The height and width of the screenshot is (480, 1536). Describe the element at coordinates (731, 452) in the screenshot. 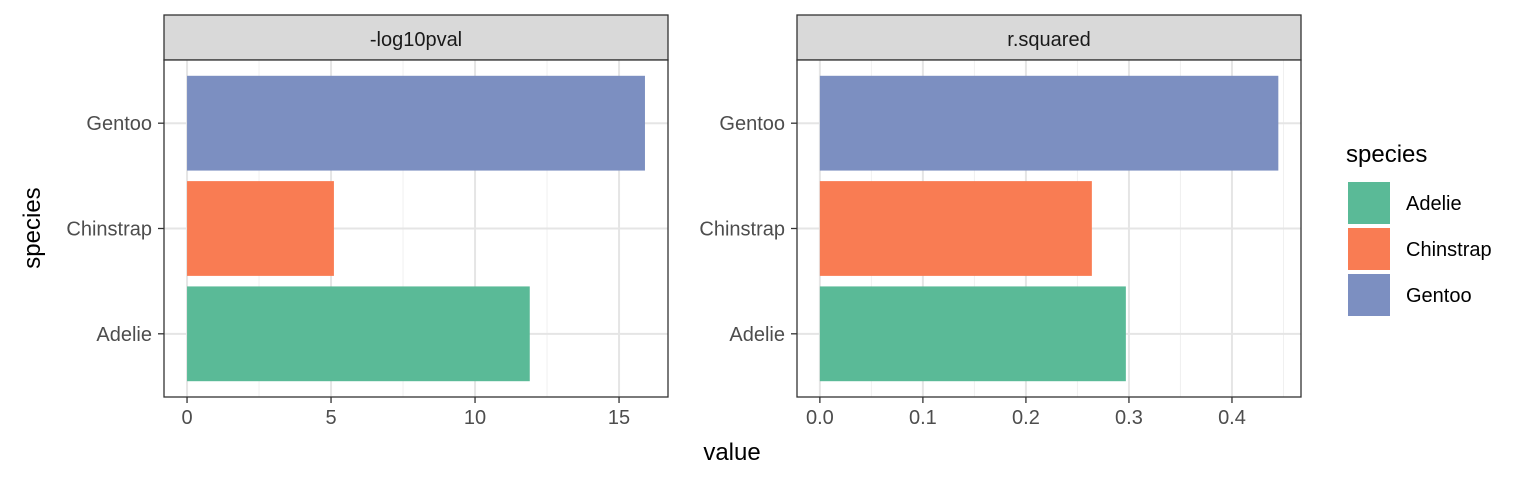

I see `x-axis-title: value` at that location.